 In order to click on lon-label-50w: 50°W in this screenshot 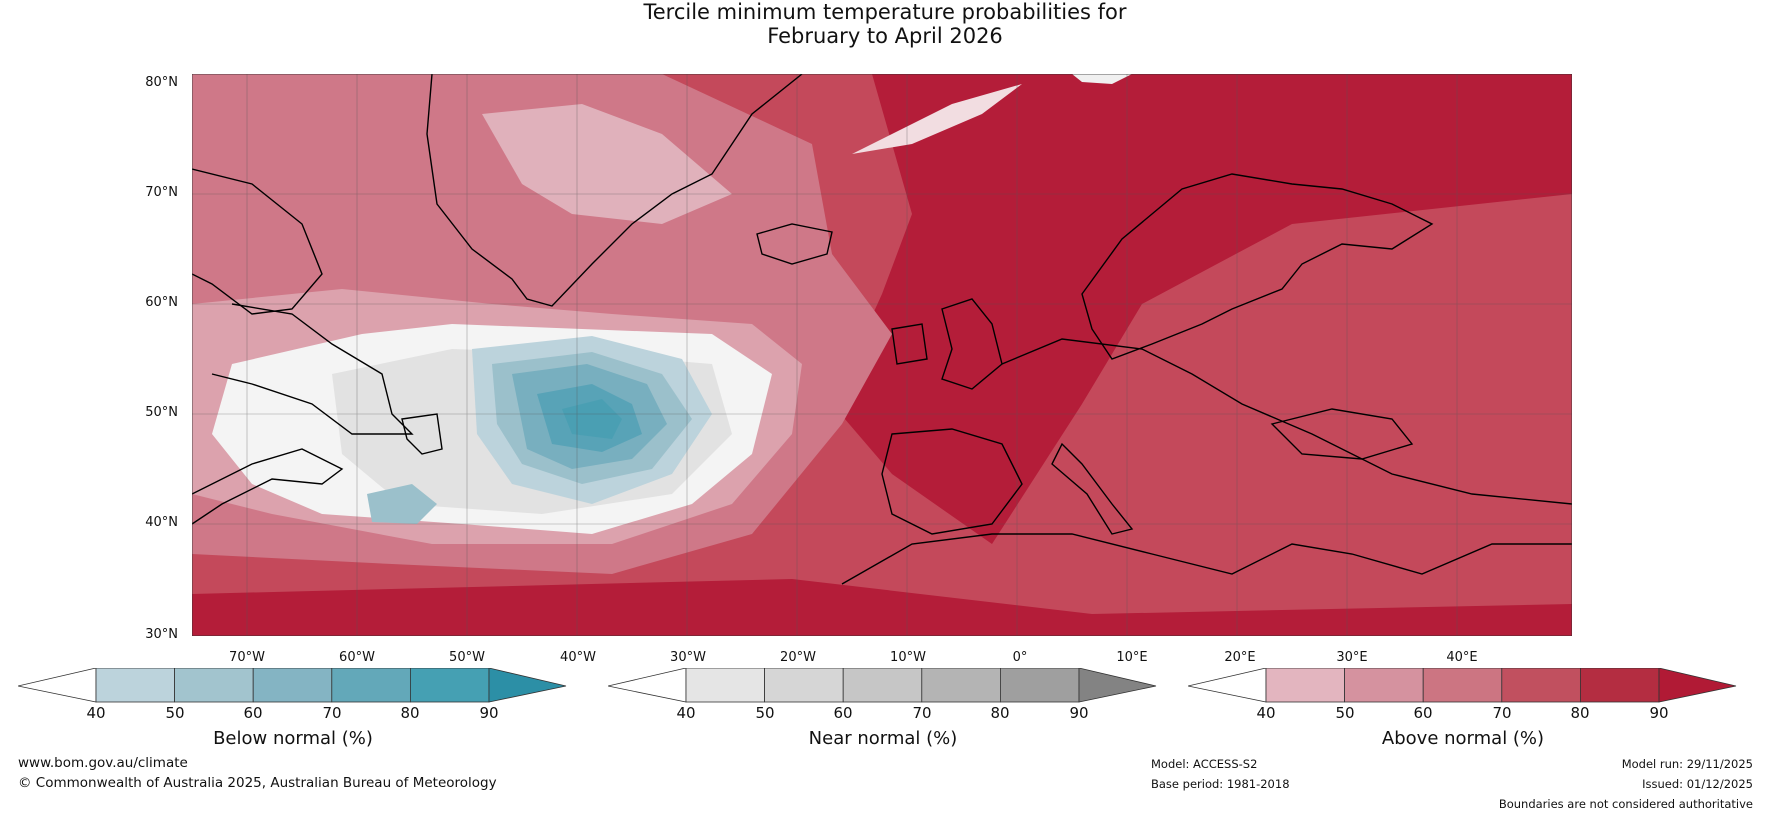, I will do `click(467, 657)`.